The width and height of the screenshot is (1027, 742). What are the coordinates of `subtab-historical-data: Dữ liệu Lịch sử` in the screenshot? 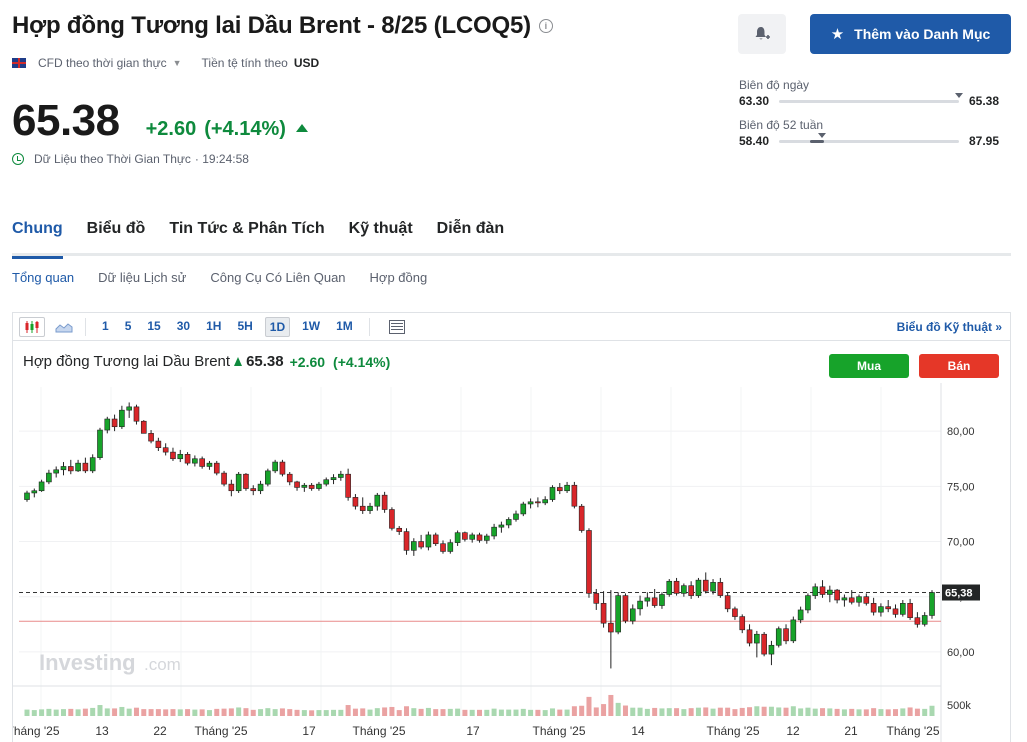 It's located at (142, 277).